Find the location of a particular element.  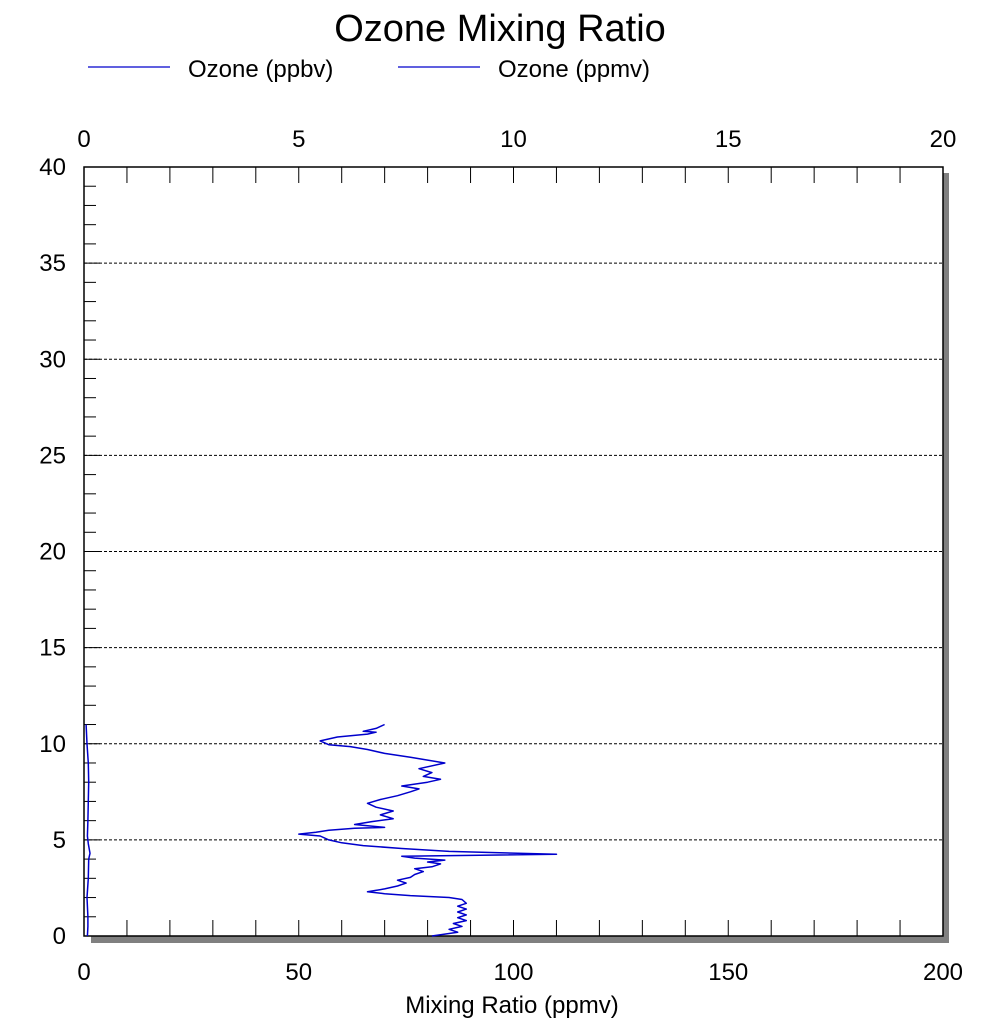

plot-shadow-right is located at coordinates (946, 558).